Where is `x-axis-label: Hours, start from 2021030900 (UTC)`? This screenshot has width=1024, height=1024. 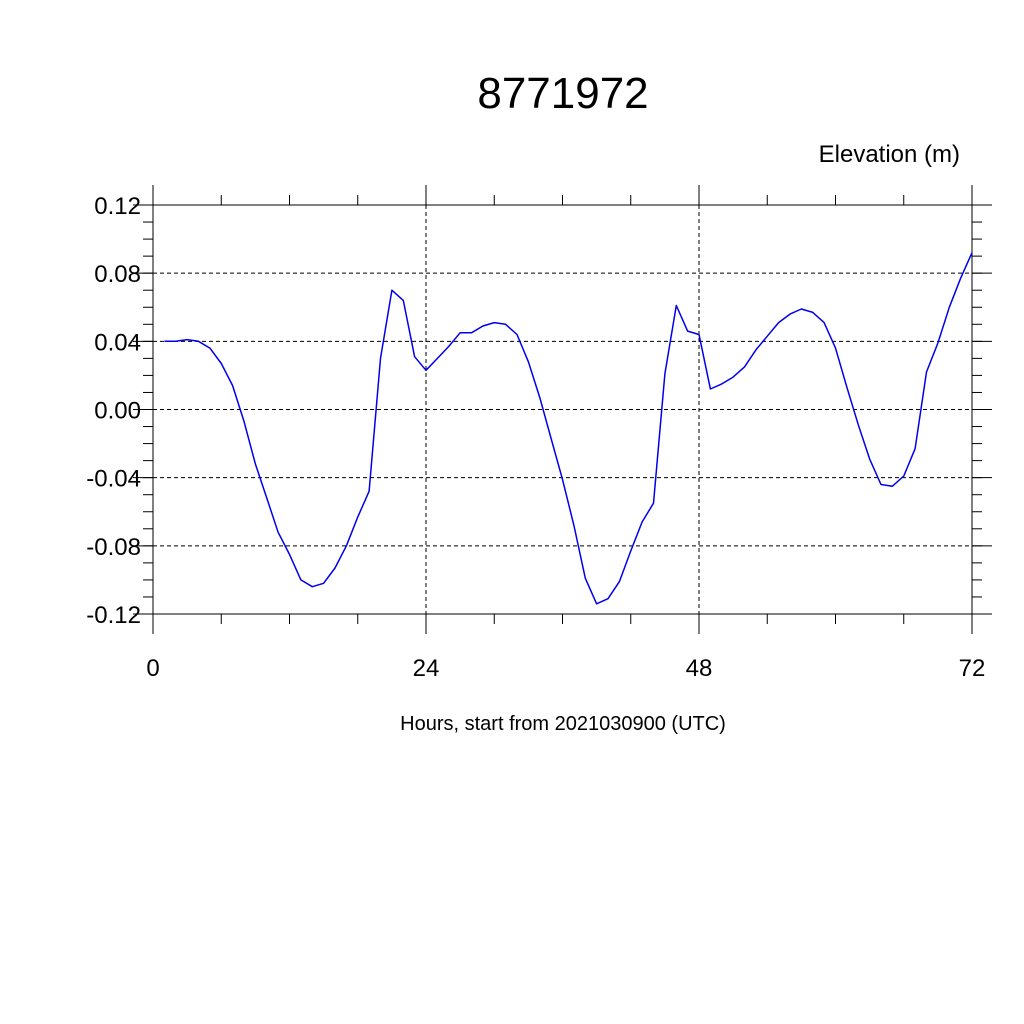 x-axis-label: Hours, start from 2021030900 (UTC) is located at coordinates (563, 724).